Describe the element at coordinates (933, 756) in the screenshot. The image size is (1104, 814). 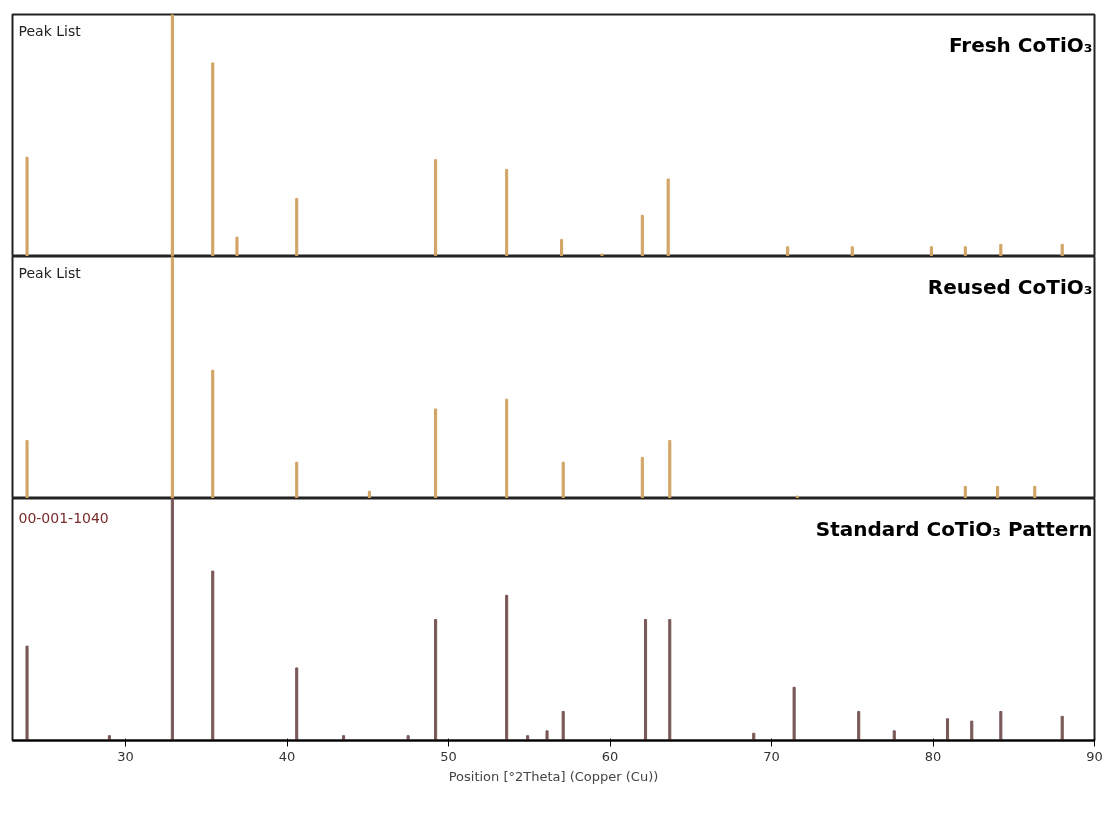
I see `x-tick-label: 80` at that location.